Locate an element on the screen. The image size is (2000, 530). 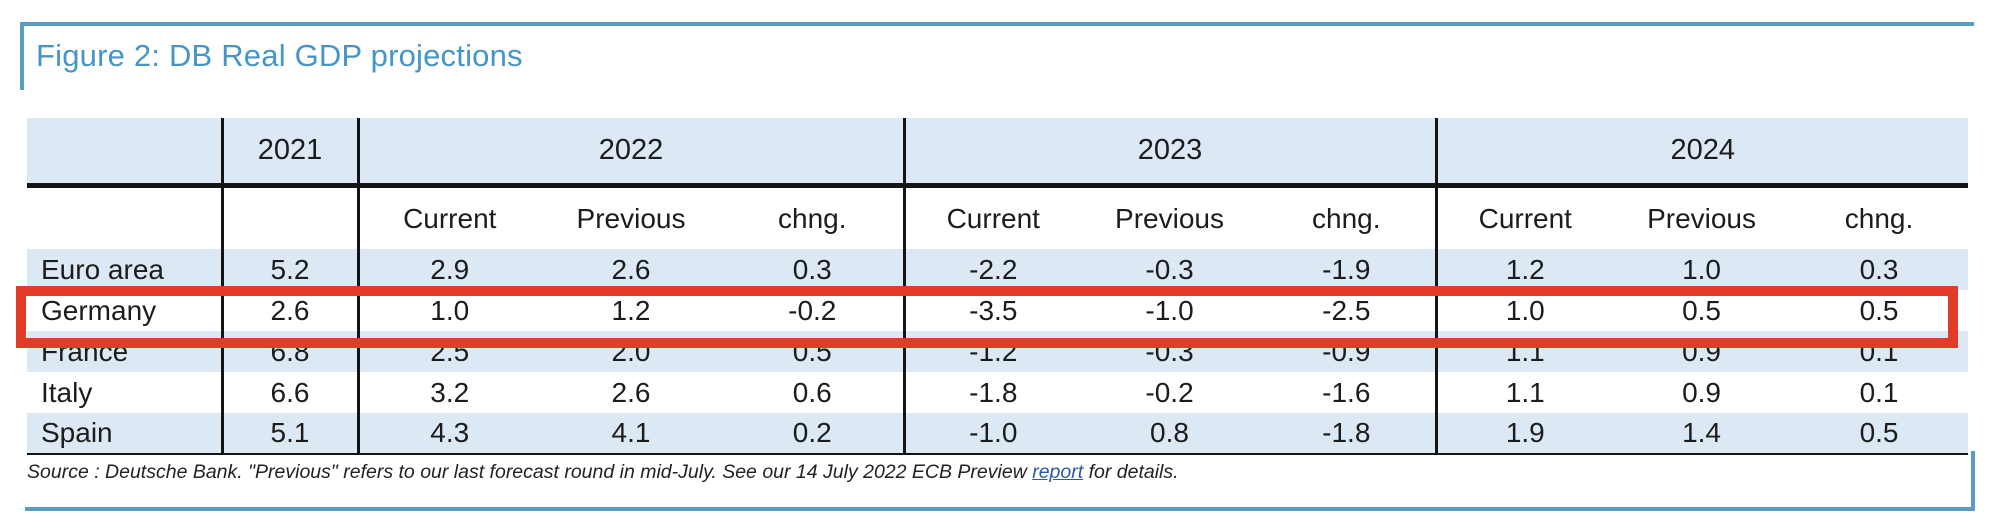
value-cell: 2.9 is located at coordinates (448, 269).